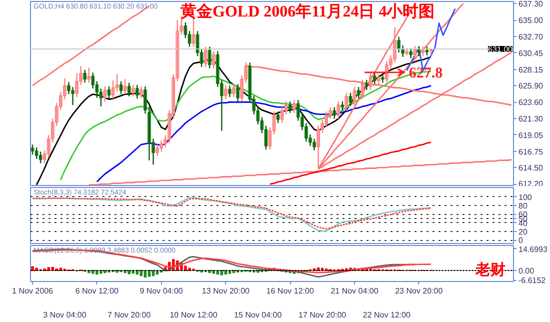 The height and width of the screenshot is (322, 550). I want to click on y-tick-label: 637.30, so click(531, 4).